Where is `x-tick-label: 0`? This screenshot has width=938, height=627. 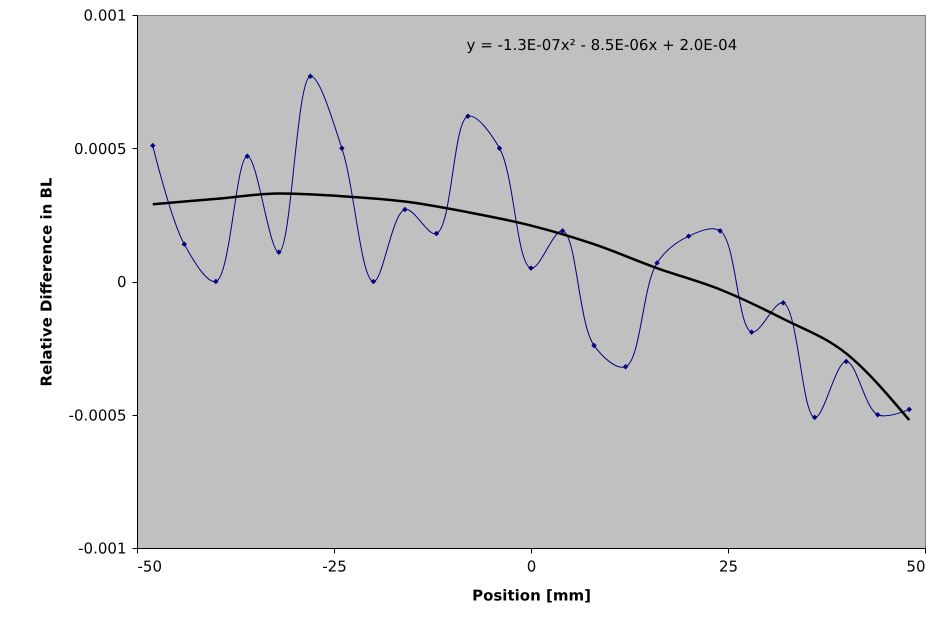 x-tick-label: 0 is located at coordinates (531, 567).